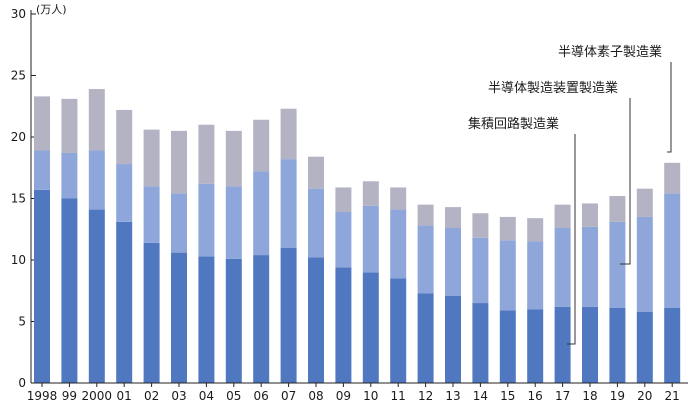 The height and width of the screenshot is (401, 690). I want to click on x-tick-label: 09, so click(343, 395).